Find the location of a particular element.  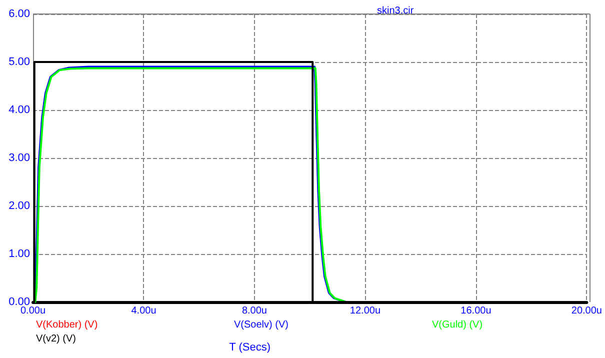

legend-label: V(Kobber) (V) is located at coordinates (67, 325).